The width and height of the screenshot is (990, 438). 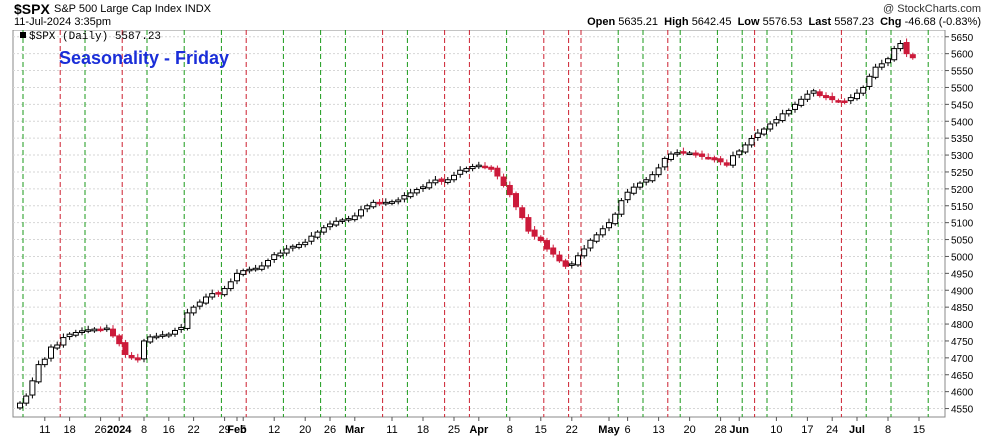 I want to click on y-tick-label: 5500, so click(x=962, y=88).